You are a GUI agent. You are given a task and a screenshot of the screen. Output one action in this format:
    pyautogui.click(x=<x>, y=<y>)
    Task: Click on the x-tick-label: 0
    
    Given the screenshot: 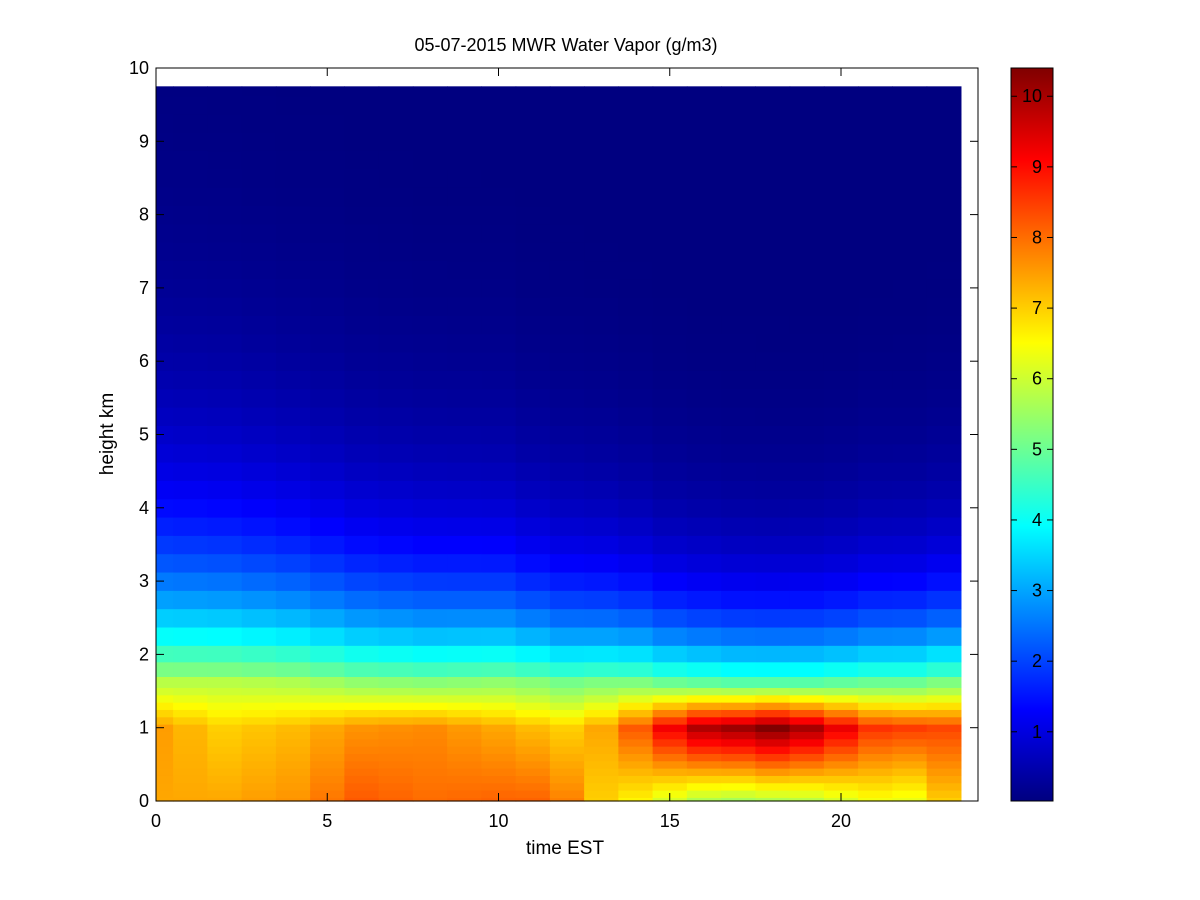 What is the action you would take?
    pyautogui.click(x=156, y=821)
    